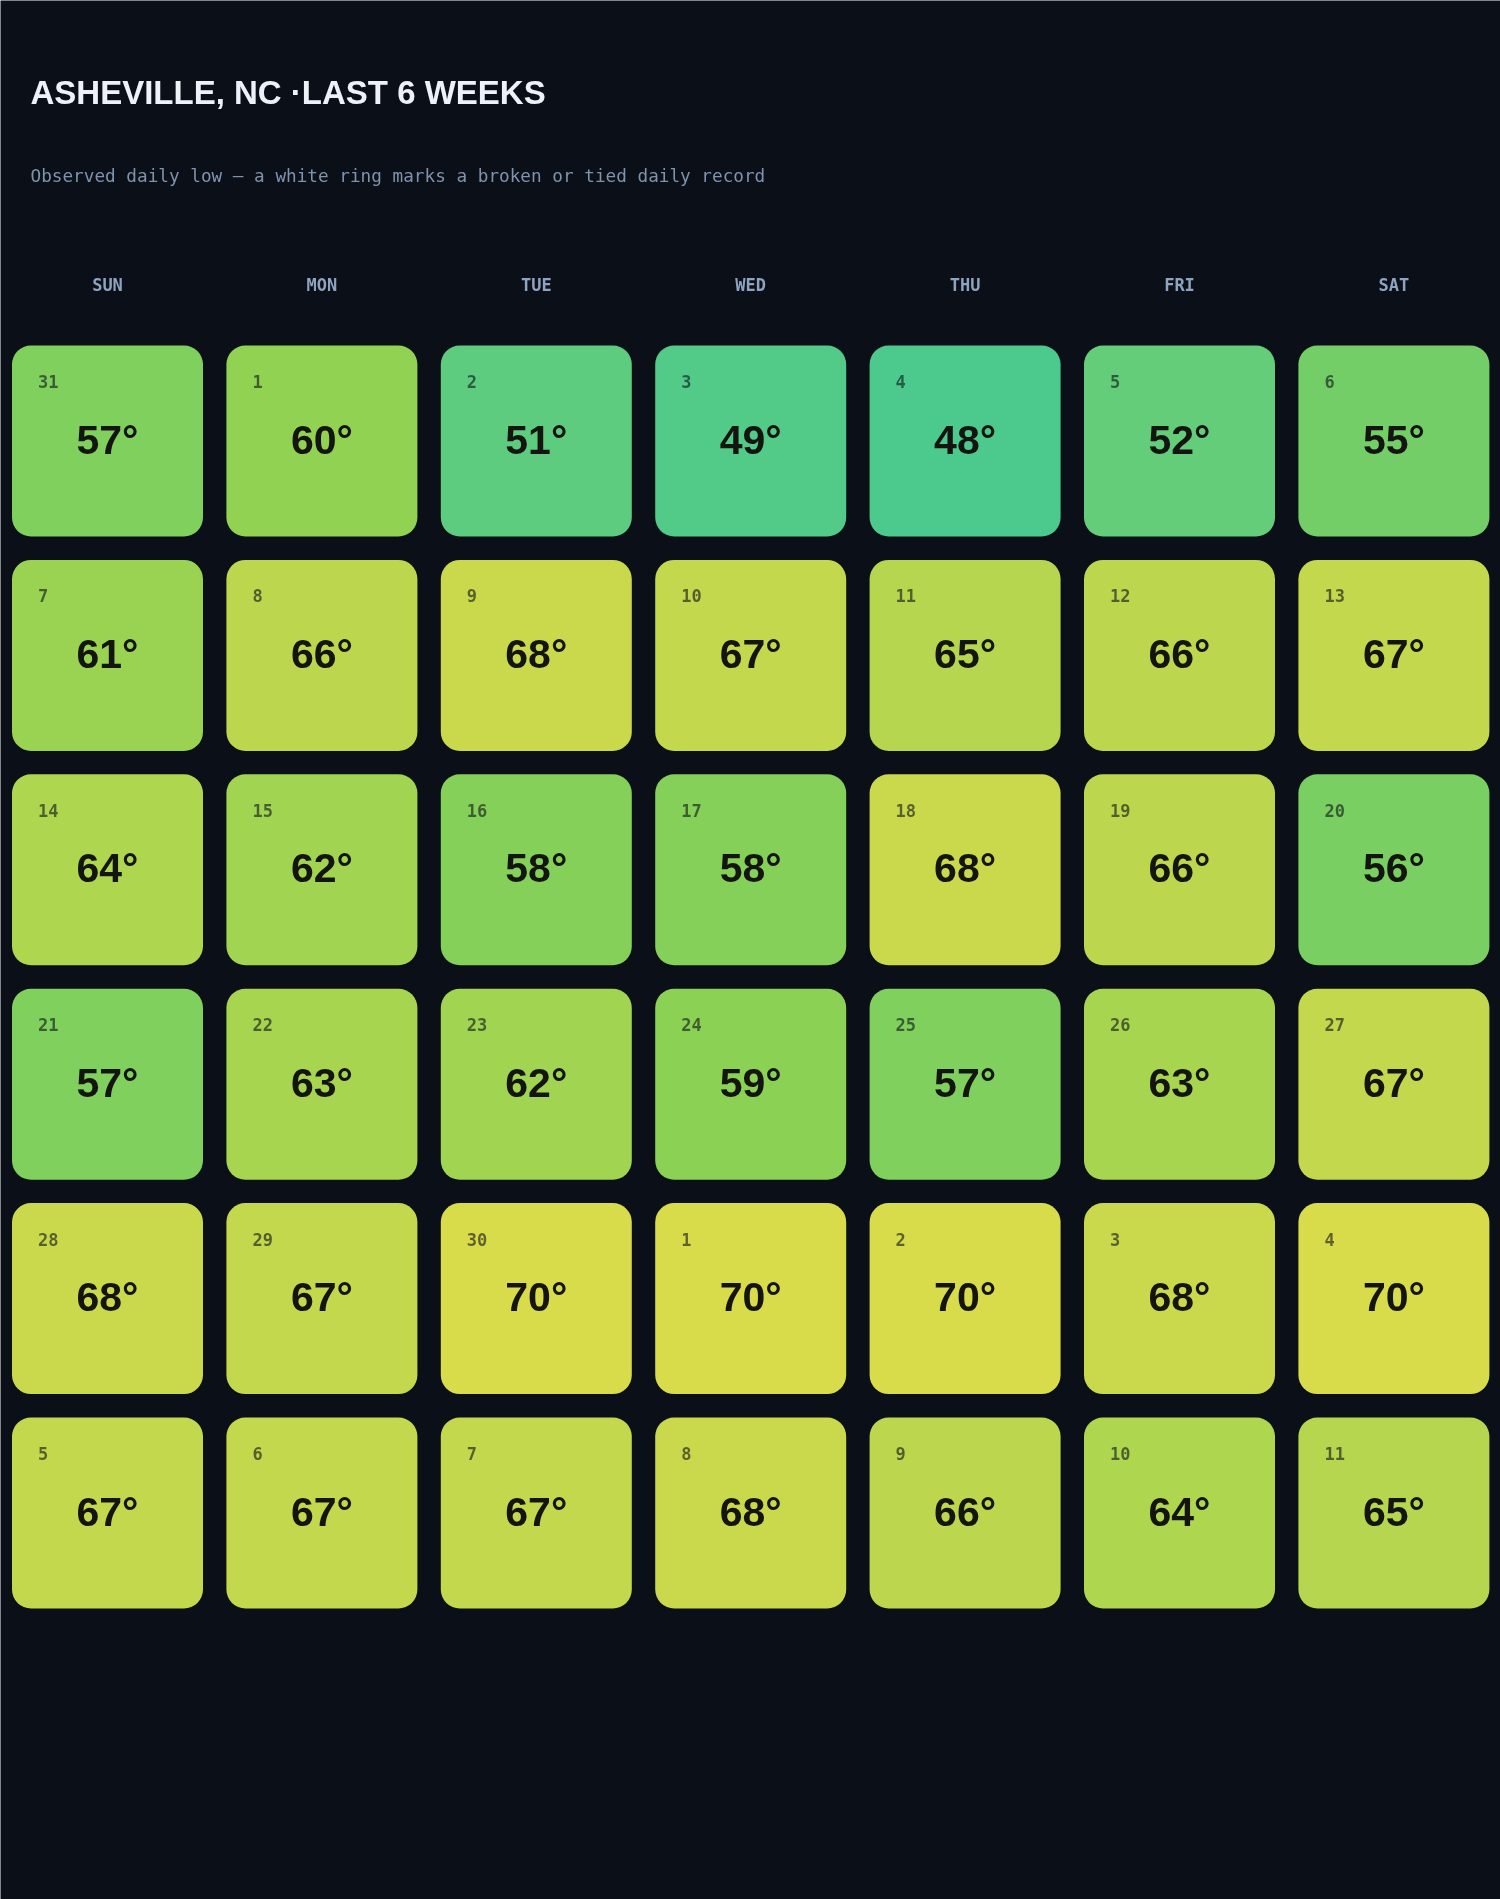 The height and width of the screenshot is (1899, 1500). What do you see at coordinates (536, 284) in the screenshot?
I see `x-tick-label: TUE` at bounding box center [536, 284].